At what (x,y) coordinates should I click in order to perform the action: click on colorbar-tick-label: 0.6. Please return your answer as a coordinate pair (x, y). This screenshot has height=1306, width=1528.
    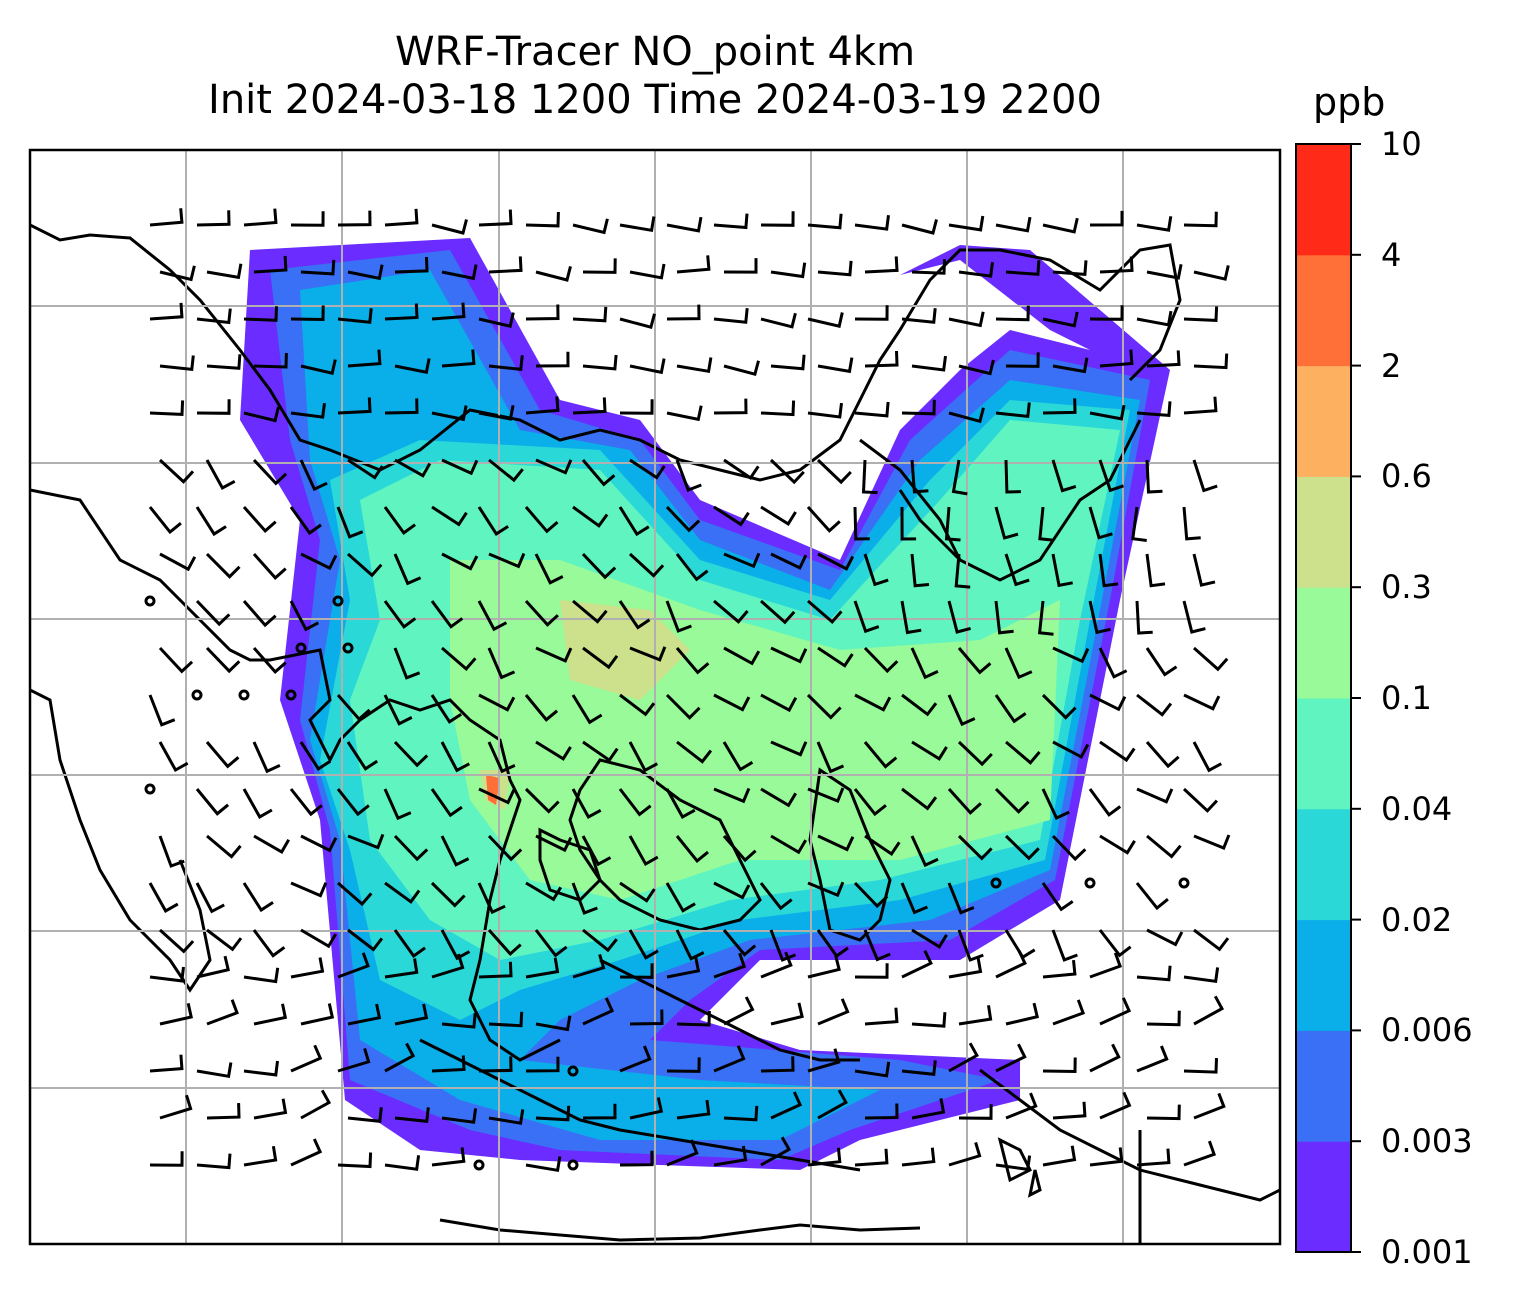
    Looking at the image, I should click on (1406, 476).